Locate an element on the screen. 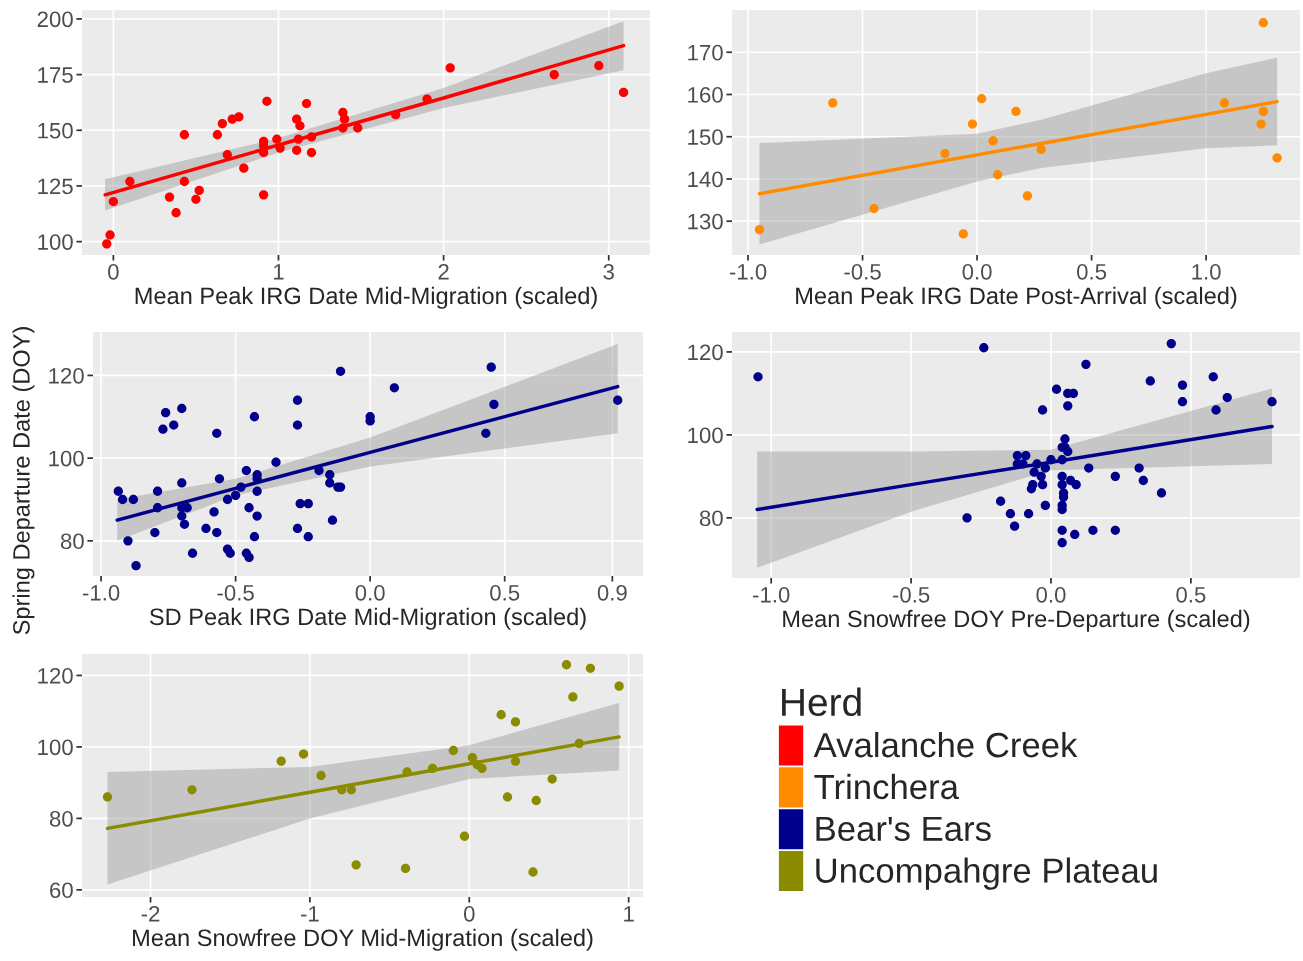 This screenshot has width=1303, height=961. x-tick-label: 0.5 is located at coordinates (505, 592).